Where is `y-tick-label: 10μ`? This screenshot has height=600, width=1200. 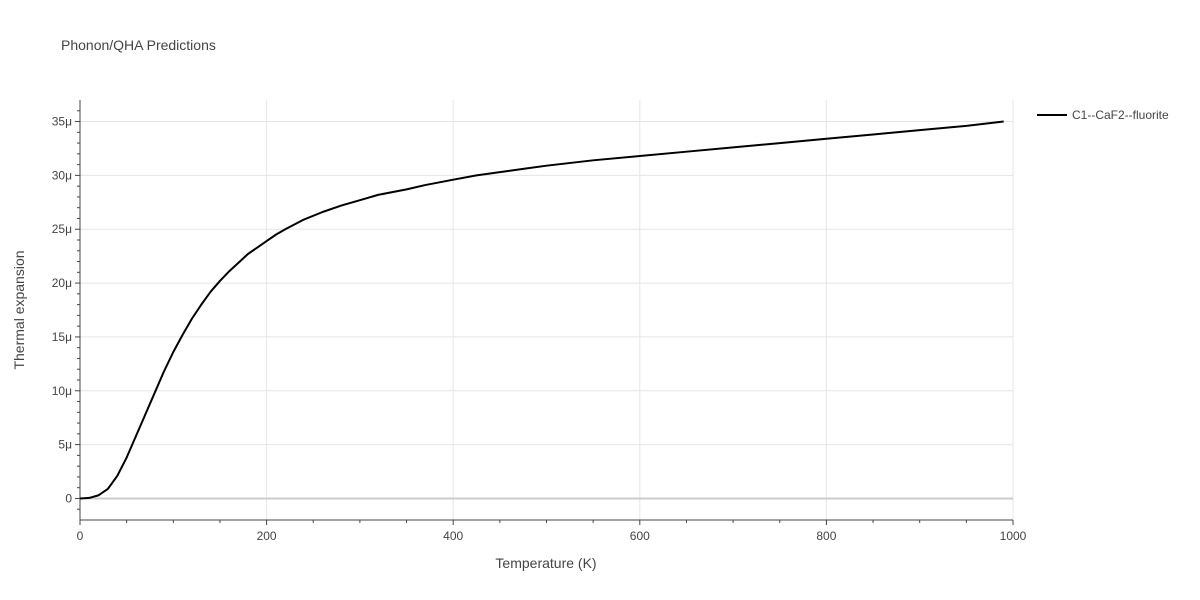 y-tick-label: 10μ is located at coordinates (62, 391).